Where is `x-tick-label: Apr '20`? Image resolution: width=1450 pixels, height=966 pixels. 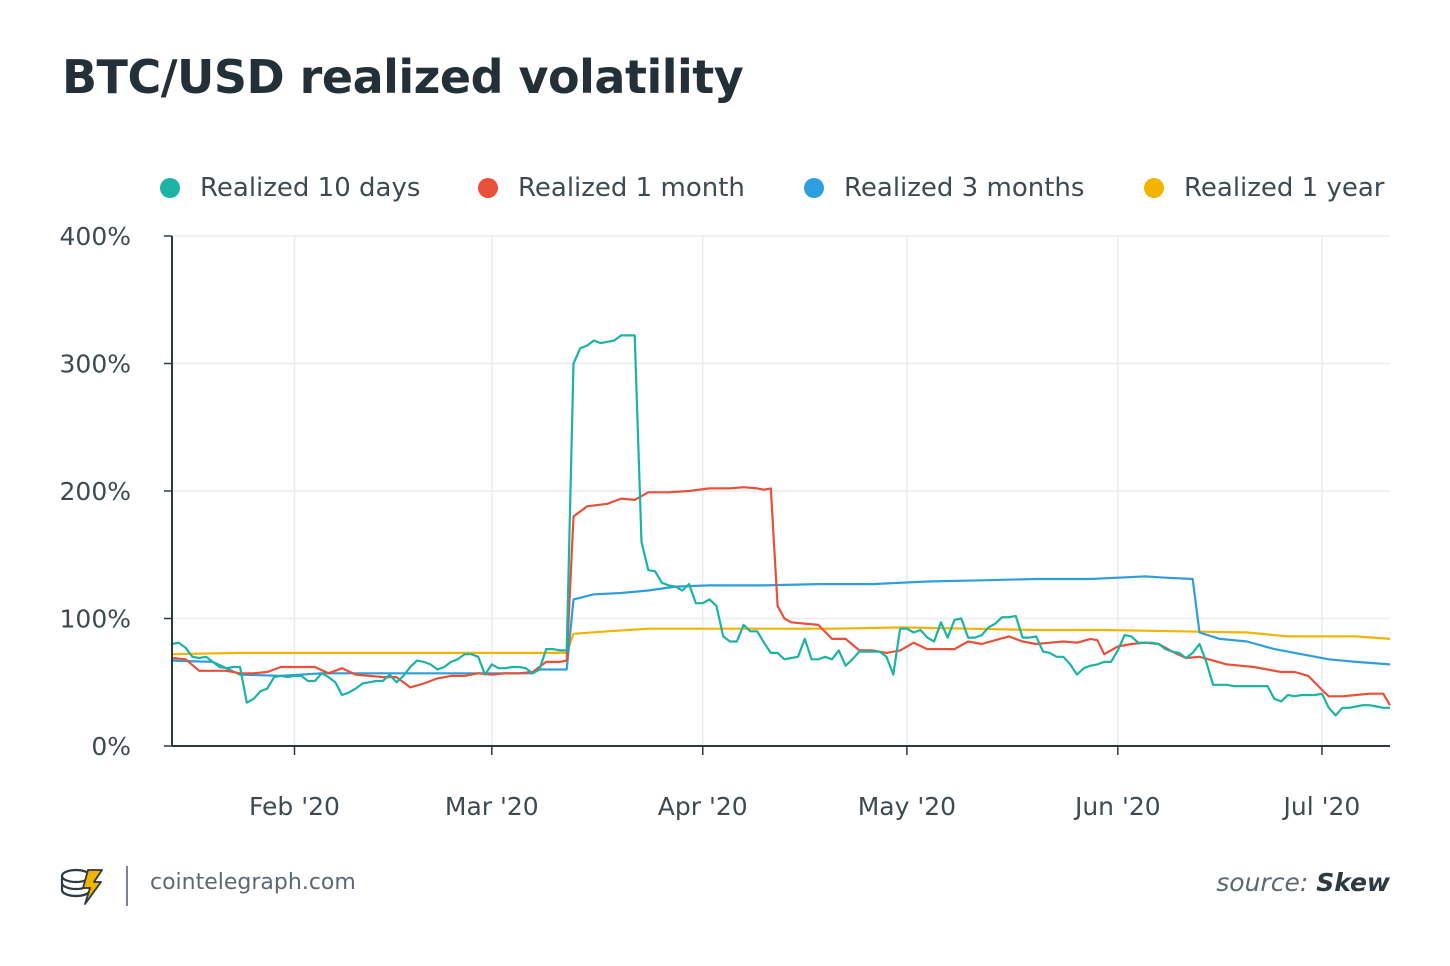 x-tick-label: Apr '20 is located at coordinates (703, 806).